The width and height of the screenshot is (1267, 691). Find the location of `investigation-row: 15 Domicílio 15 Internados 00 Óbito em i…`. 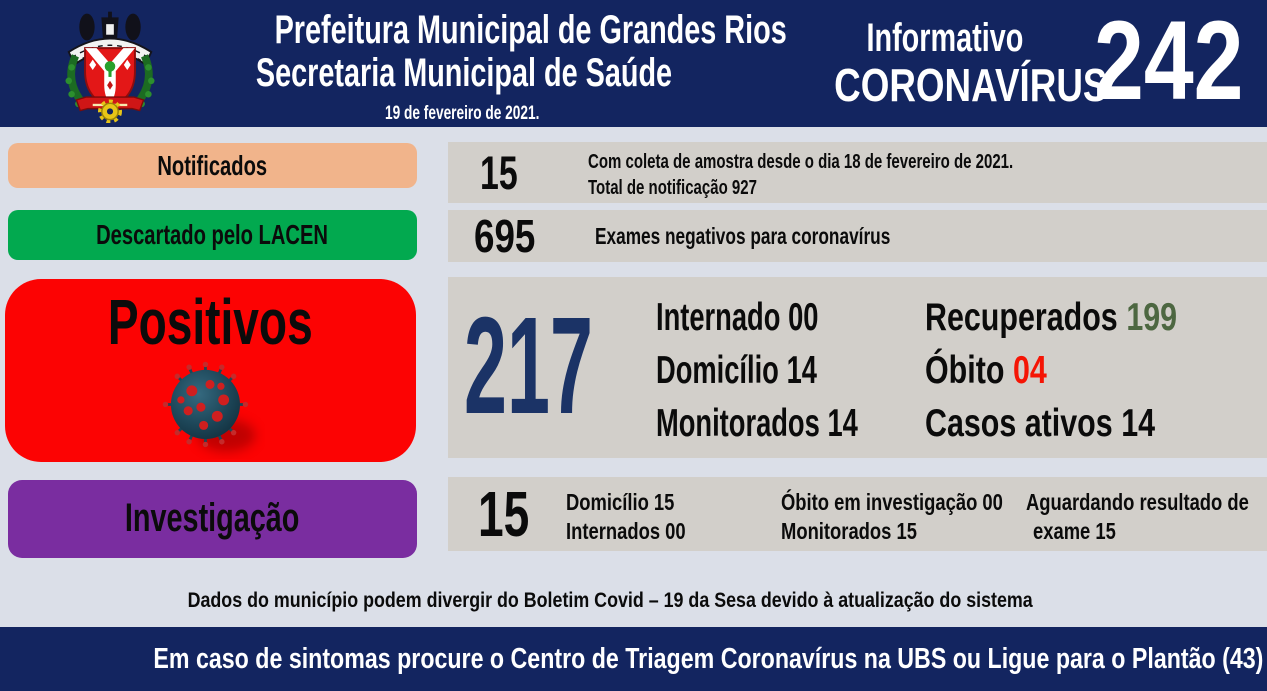

investigation-row: 15 Domicílio 15 Internados 00 Óbito em i… is located at coordinates (857, 514).